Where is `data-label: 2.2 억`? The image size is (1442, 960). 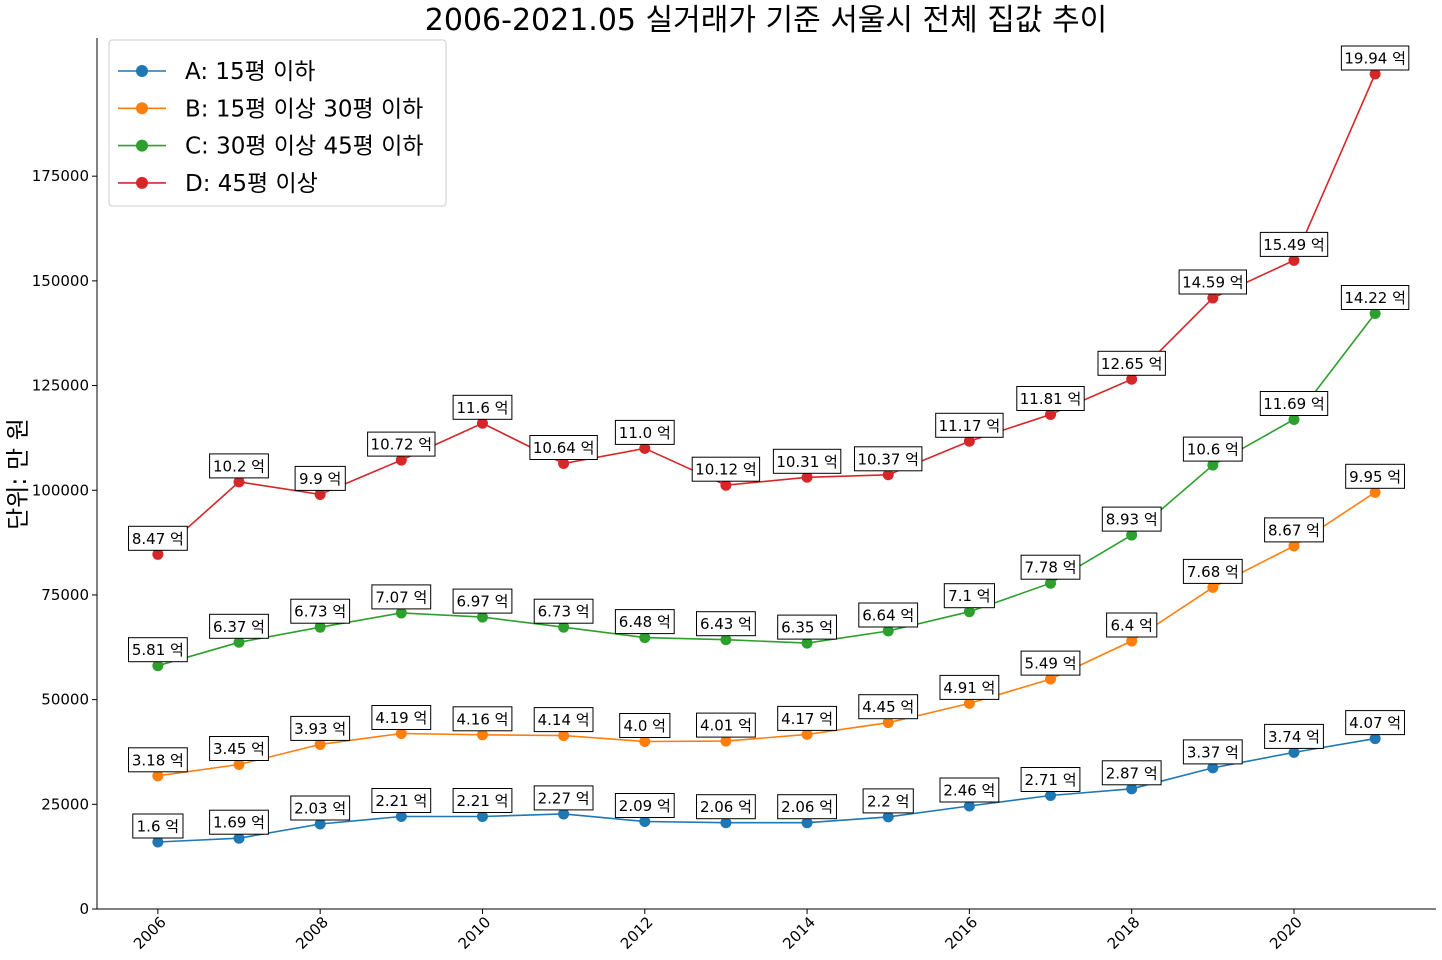 data-label: 2.2 억 is located at coordinates (888, 801).